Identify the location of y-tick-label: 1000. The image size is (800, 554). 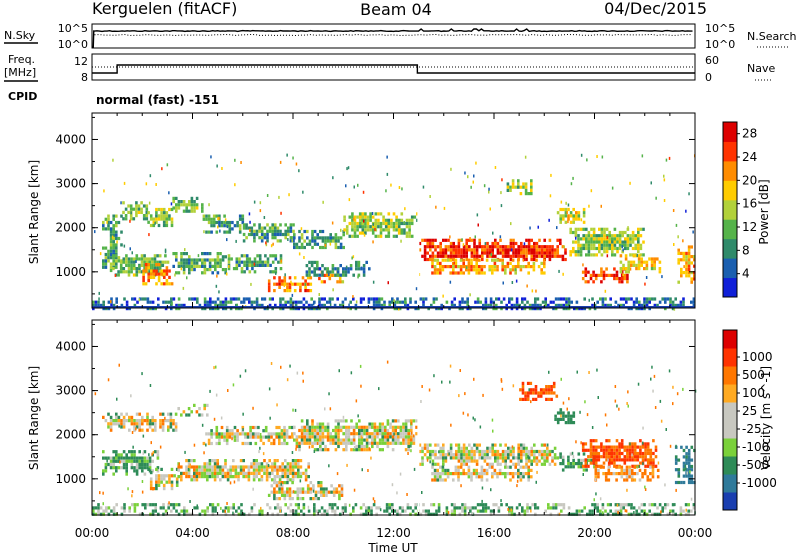
(70, 272).